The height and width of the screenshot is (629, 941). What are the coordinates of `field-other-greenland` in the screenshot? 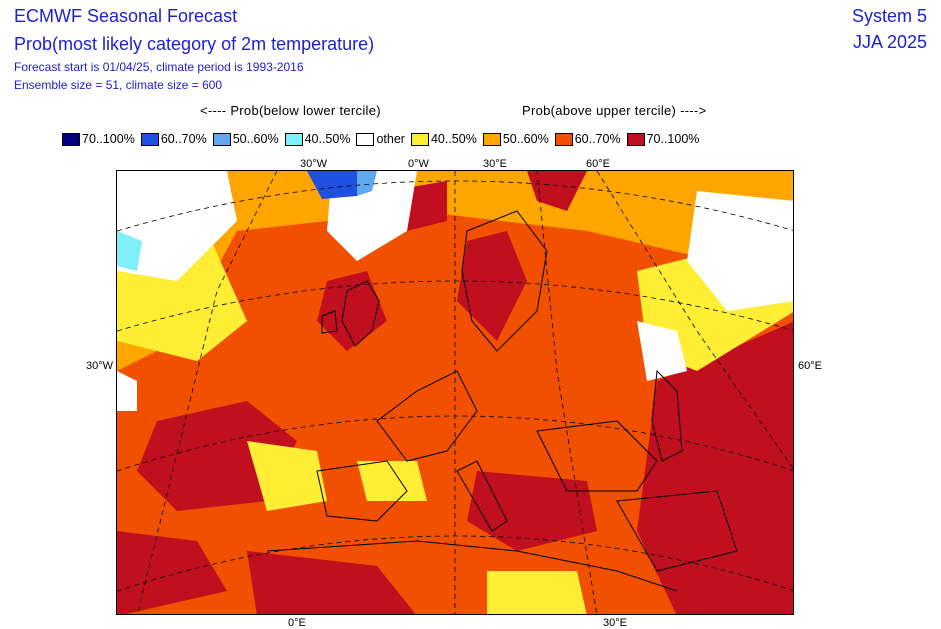 It's located at (177, 226).